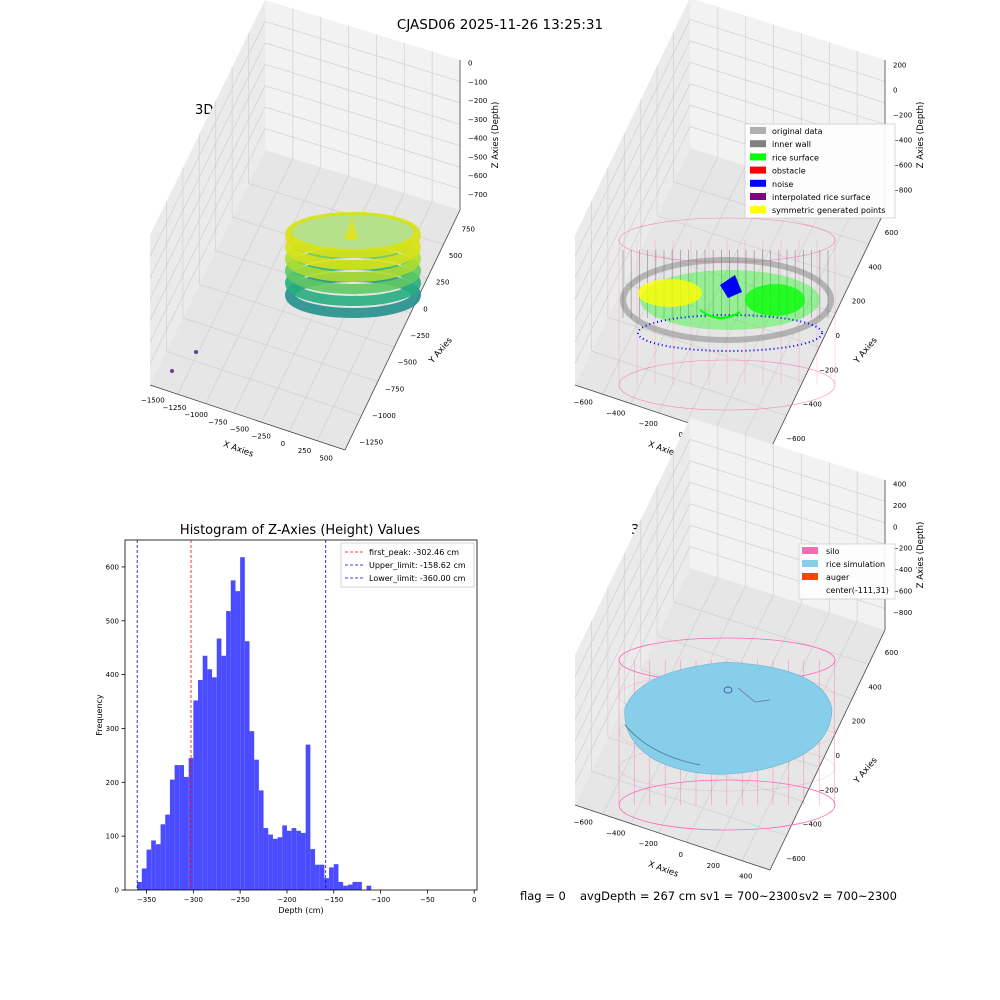  I want to click on plot2-legend-label: inner wall, so click(791, 144).